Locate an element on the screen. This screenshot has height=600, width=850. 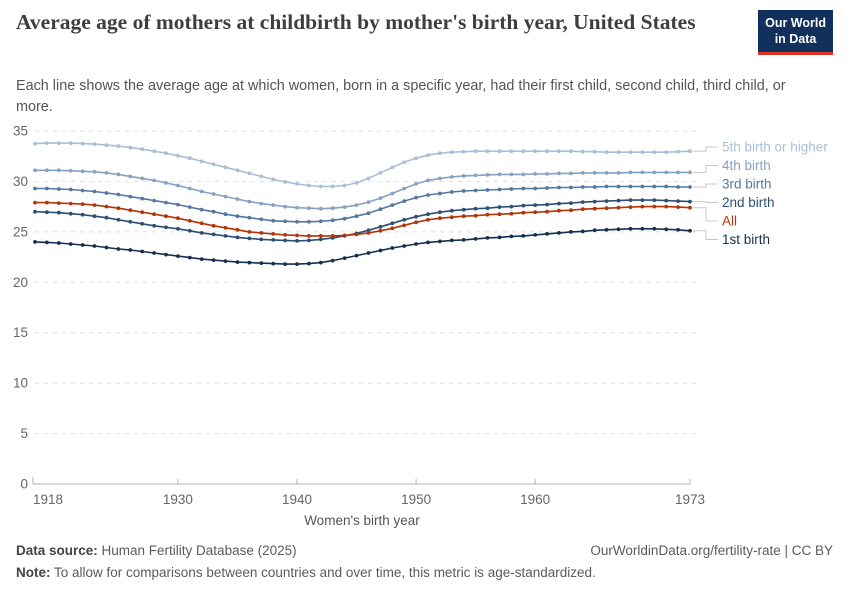
x-tick-label: 1930 is located at coordinates (178, 499).